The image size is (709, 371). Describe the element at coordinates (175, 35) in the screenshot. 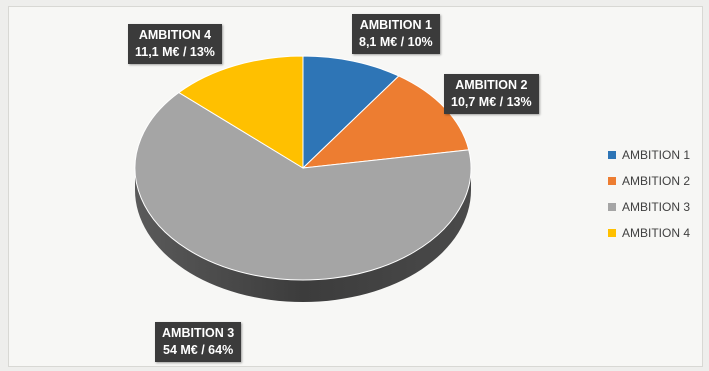

I see `data-label-name: AMBITION 4` at that location.